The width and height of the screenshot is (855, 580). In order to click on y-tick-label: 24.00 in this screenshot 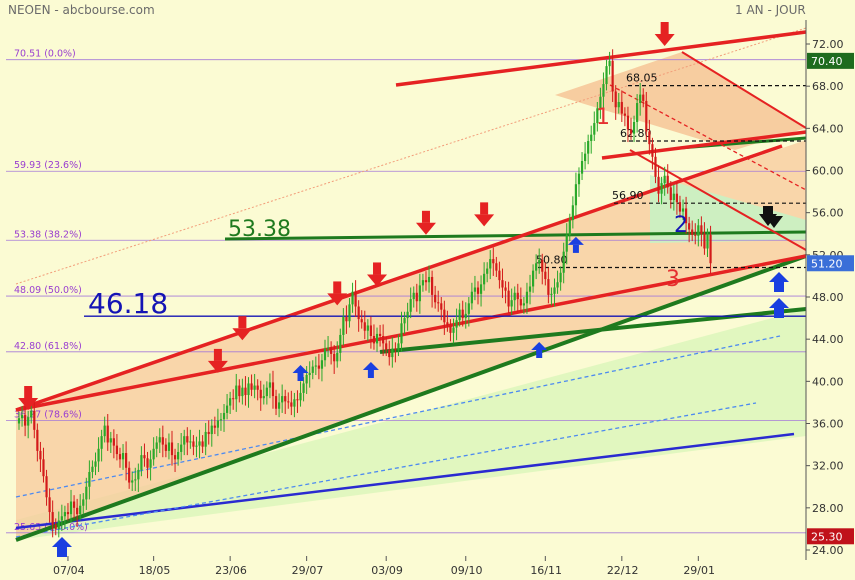, I will do `click(828, 550)`.